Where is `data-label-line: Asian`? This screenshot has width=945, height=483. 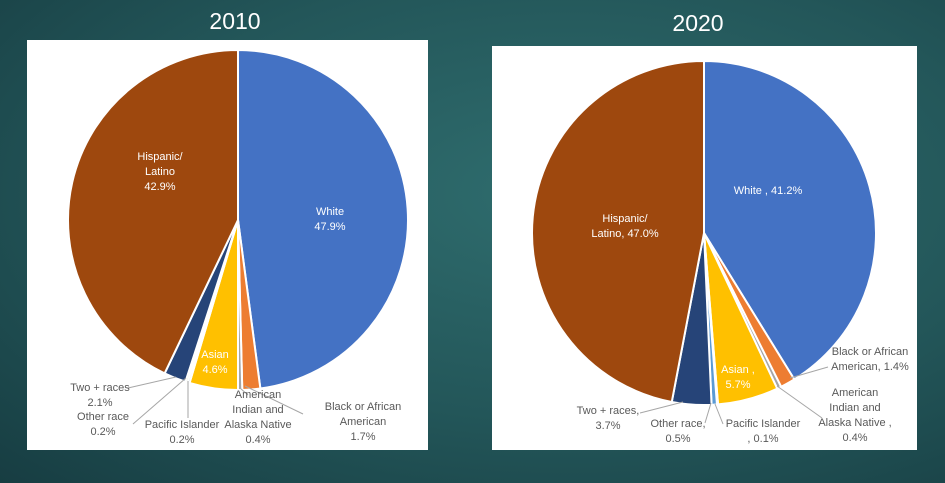 data-label-line: Asian is located at coordinates (215, 355).